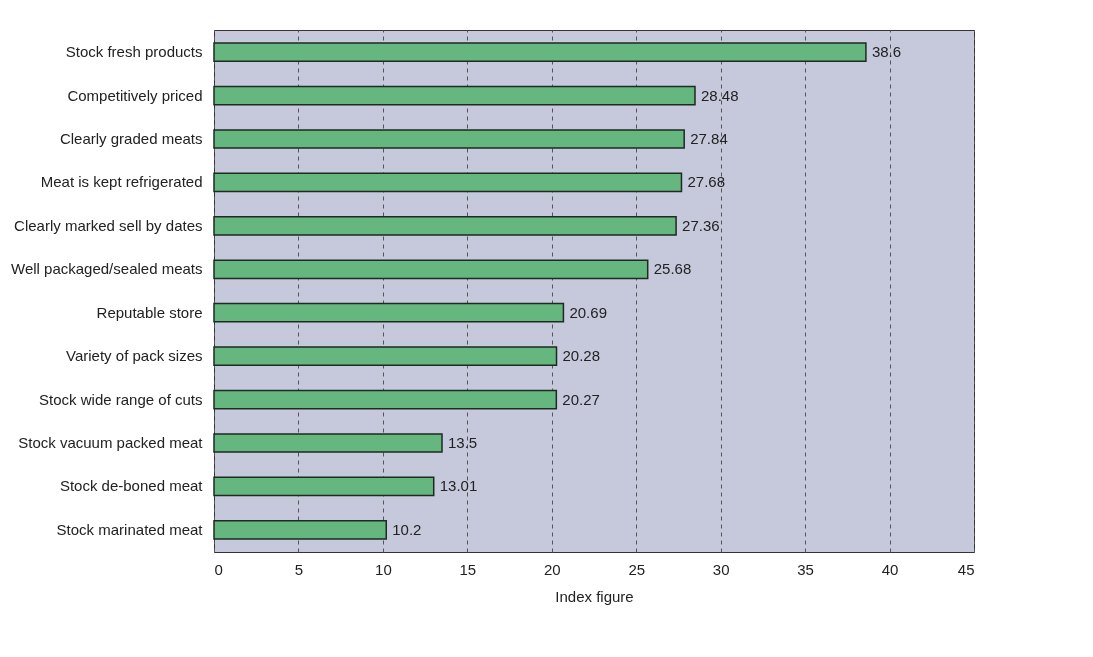 The width and height of the screenshot is (1093, 657). What do you see at coordinates (966, 569) in the screenshot?
I see `x-tick-label: 45` at bounding box center [966, 569].